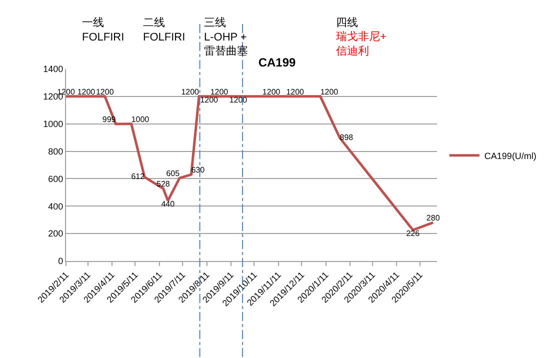 This screenshot has height=358, width=554. What do you see at coordinates (413, 233) in the screenshot?
I see `data-label: 226` at bounding box center [413, 233].